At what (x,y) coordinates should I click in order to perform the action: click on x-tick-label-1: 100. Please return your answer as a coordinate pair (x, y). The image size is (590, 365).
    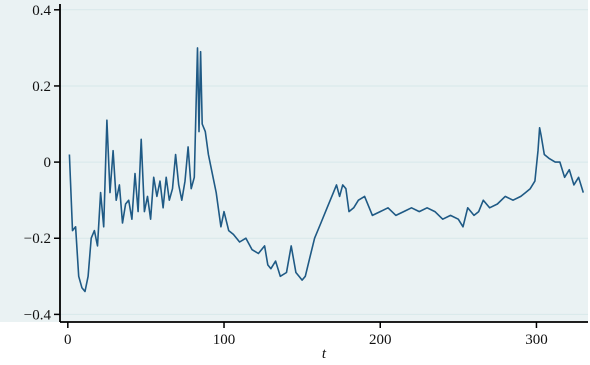
    Looking at the image, I should click on (224, 340).